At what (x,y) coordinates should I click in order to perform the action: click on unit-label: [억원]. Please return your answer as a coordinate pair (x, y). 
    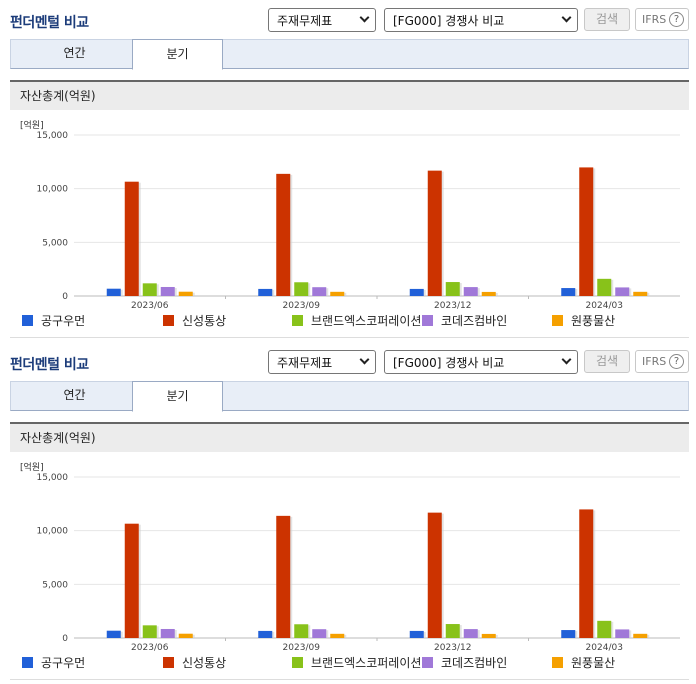
    Looking at the image, I should click on (32, 126).